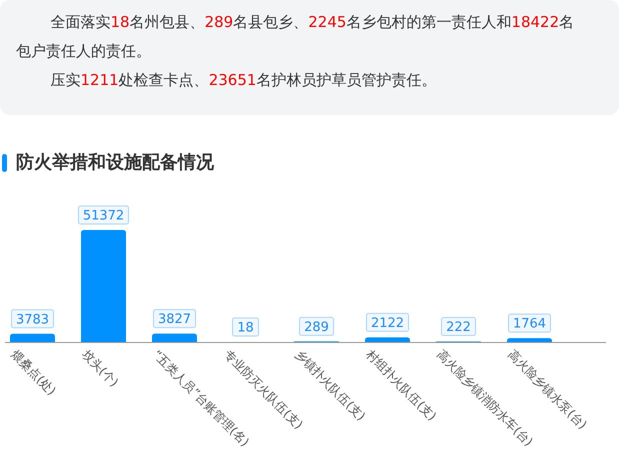 The height and width of the screenshot is (461, 619). What do you see at coordinates (114, 162) in the screenshot?
I see `chart-title: 防火举措和设施配备情况` at bounding box center [114, 162].